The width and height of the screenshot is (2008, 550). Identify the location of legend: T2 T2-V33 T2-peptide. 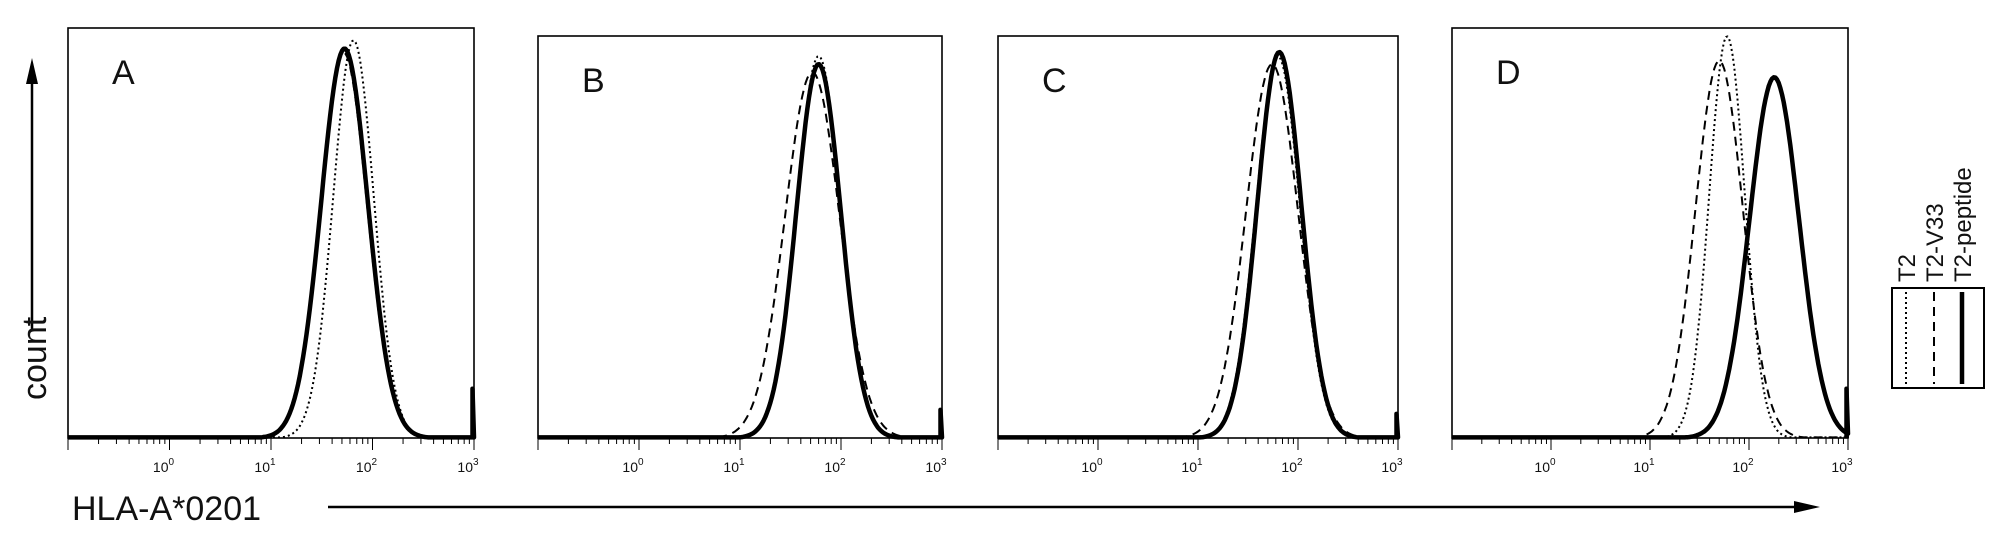
(1938, 278).